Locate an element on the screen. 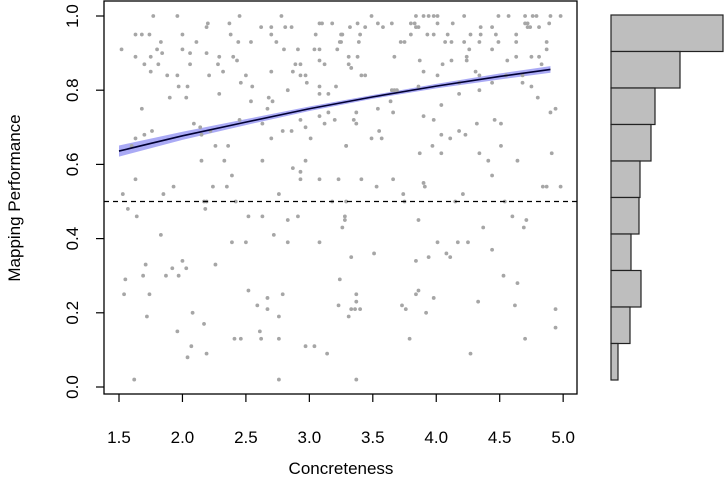 The height and width of the screenshot is (491, 724). y-tick-label: 0.0 is located at coordinates (72, 387).